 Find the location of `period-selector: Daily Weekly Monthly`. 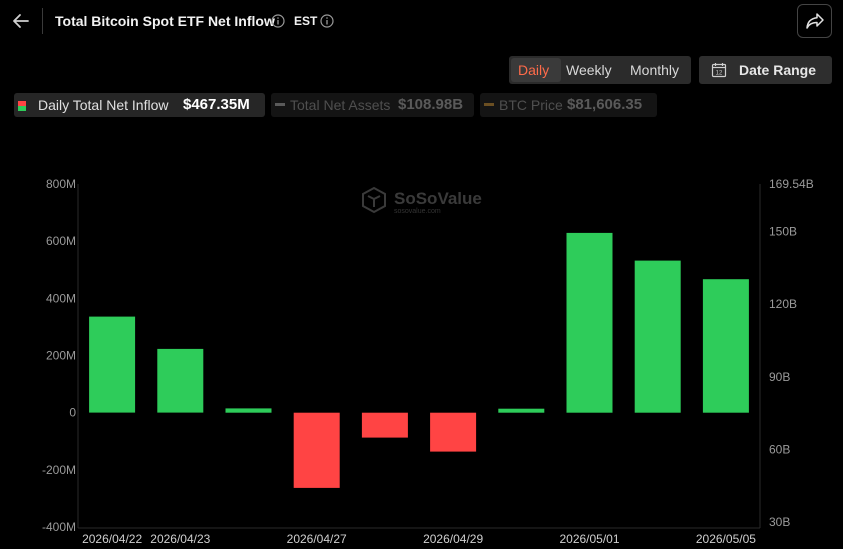

period-selector: Daily Weekly Monthly is located at coordinates (600, 70).